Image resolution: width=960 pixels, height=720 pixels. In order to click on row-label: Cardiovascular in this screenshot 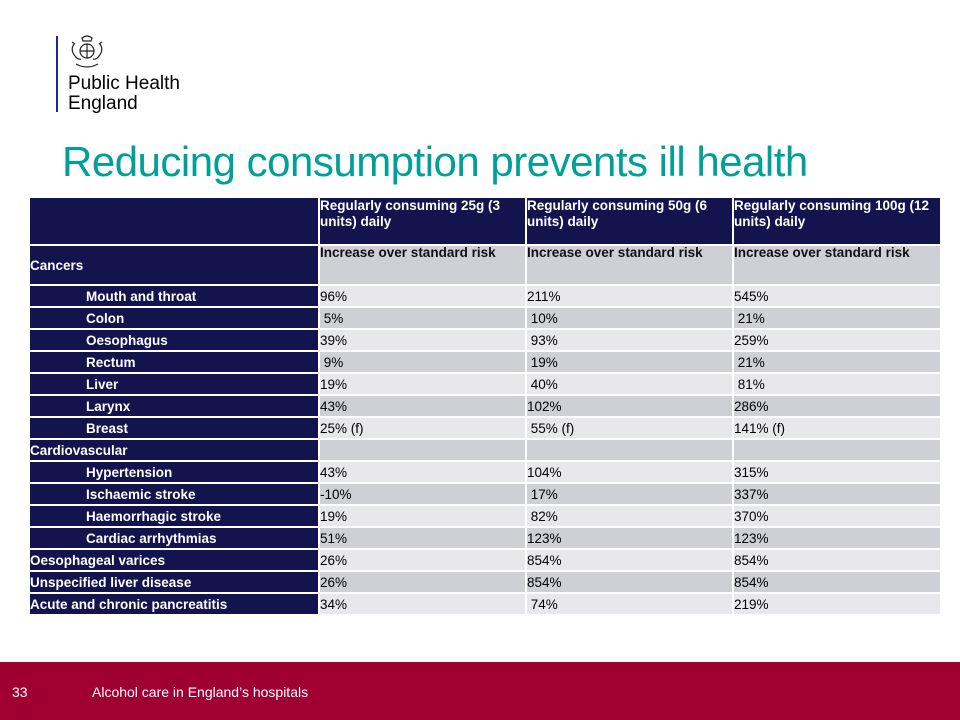, I will do `click(174, 450)`.